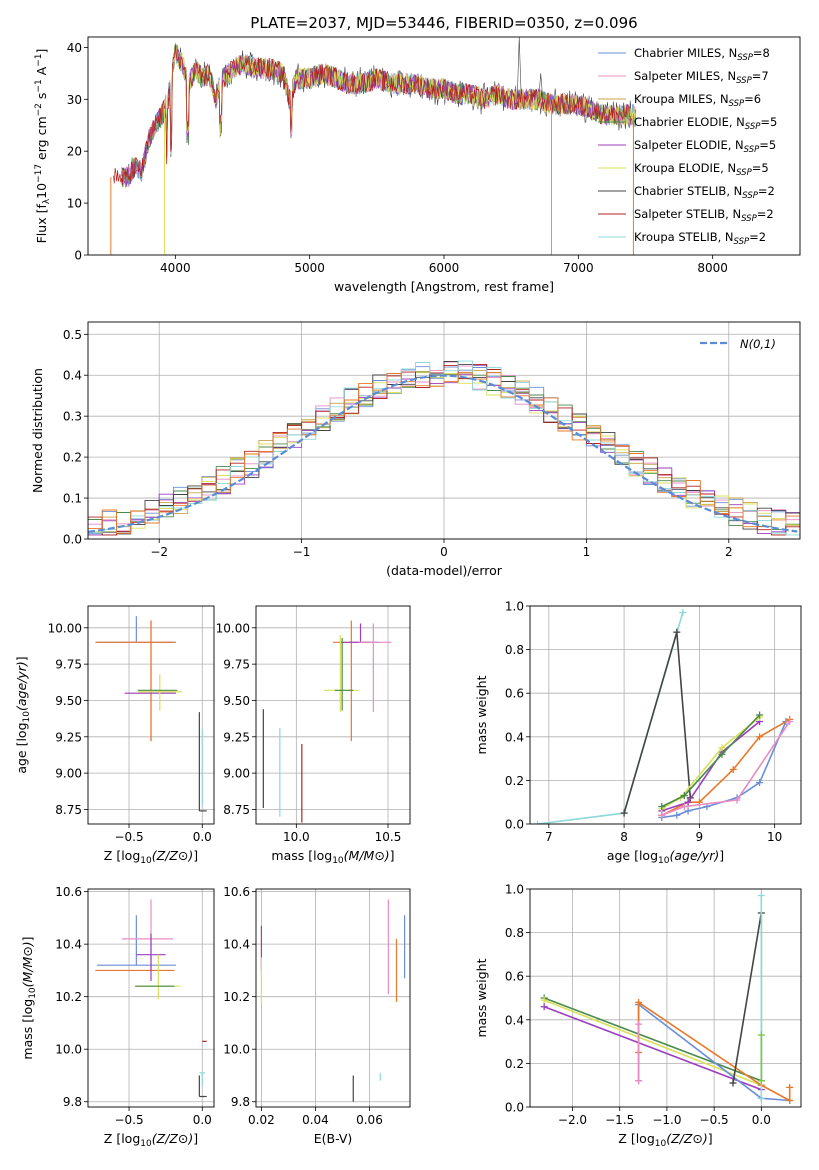 The height and width of the screenshot is (1170, 819). Describe the element at coordinates (65, 628) in the screenshot. I see `y-tick-label: 10.00` at that location.